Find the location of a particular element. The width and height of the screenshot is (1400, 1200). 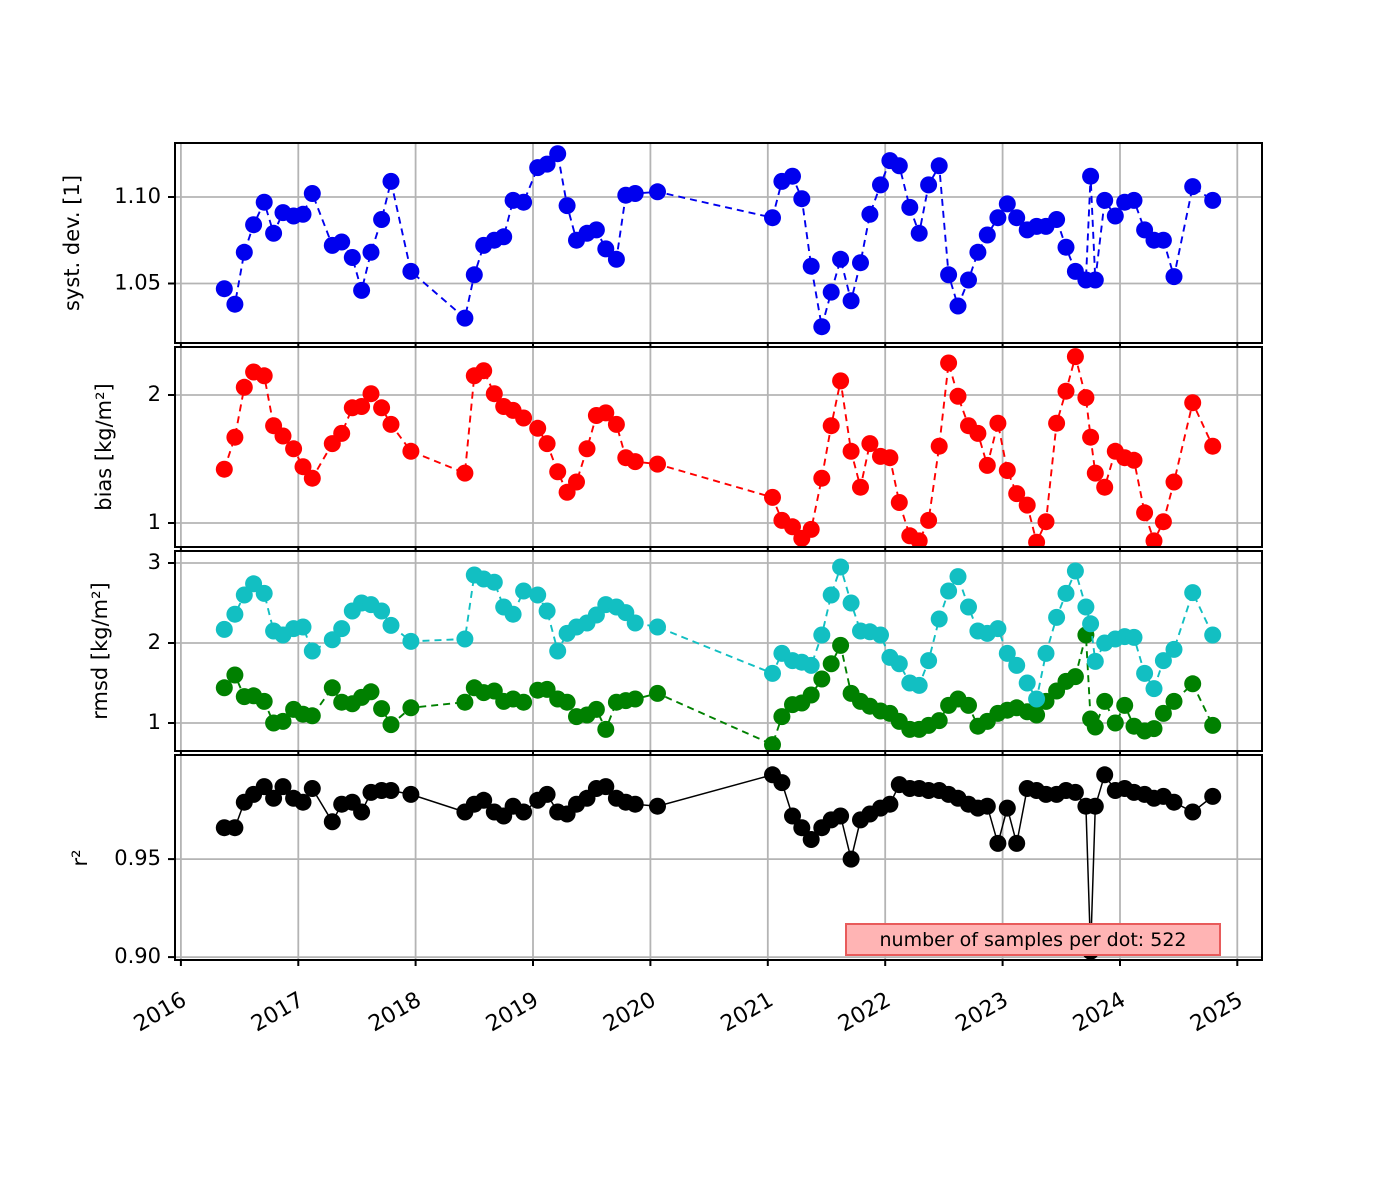

svg-text: 2025 is located at coordinates (1216, 1013).